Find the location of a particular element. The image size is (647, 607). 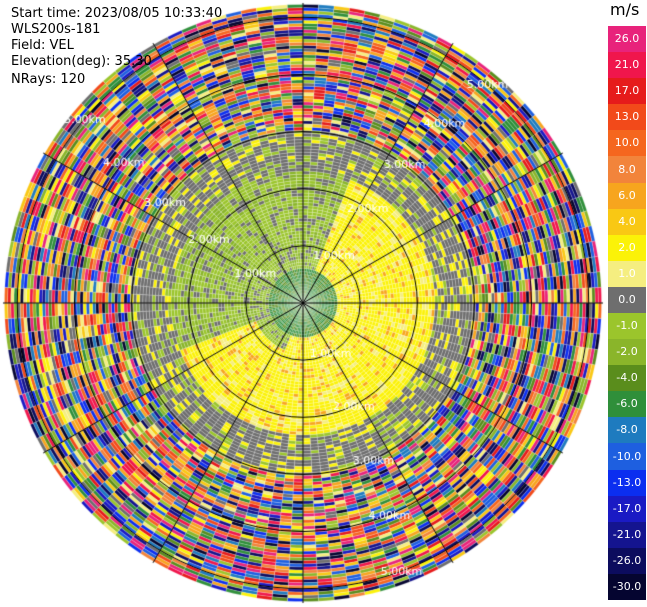

colorbar-label: -4.0 is located at coordinates (627, 378).